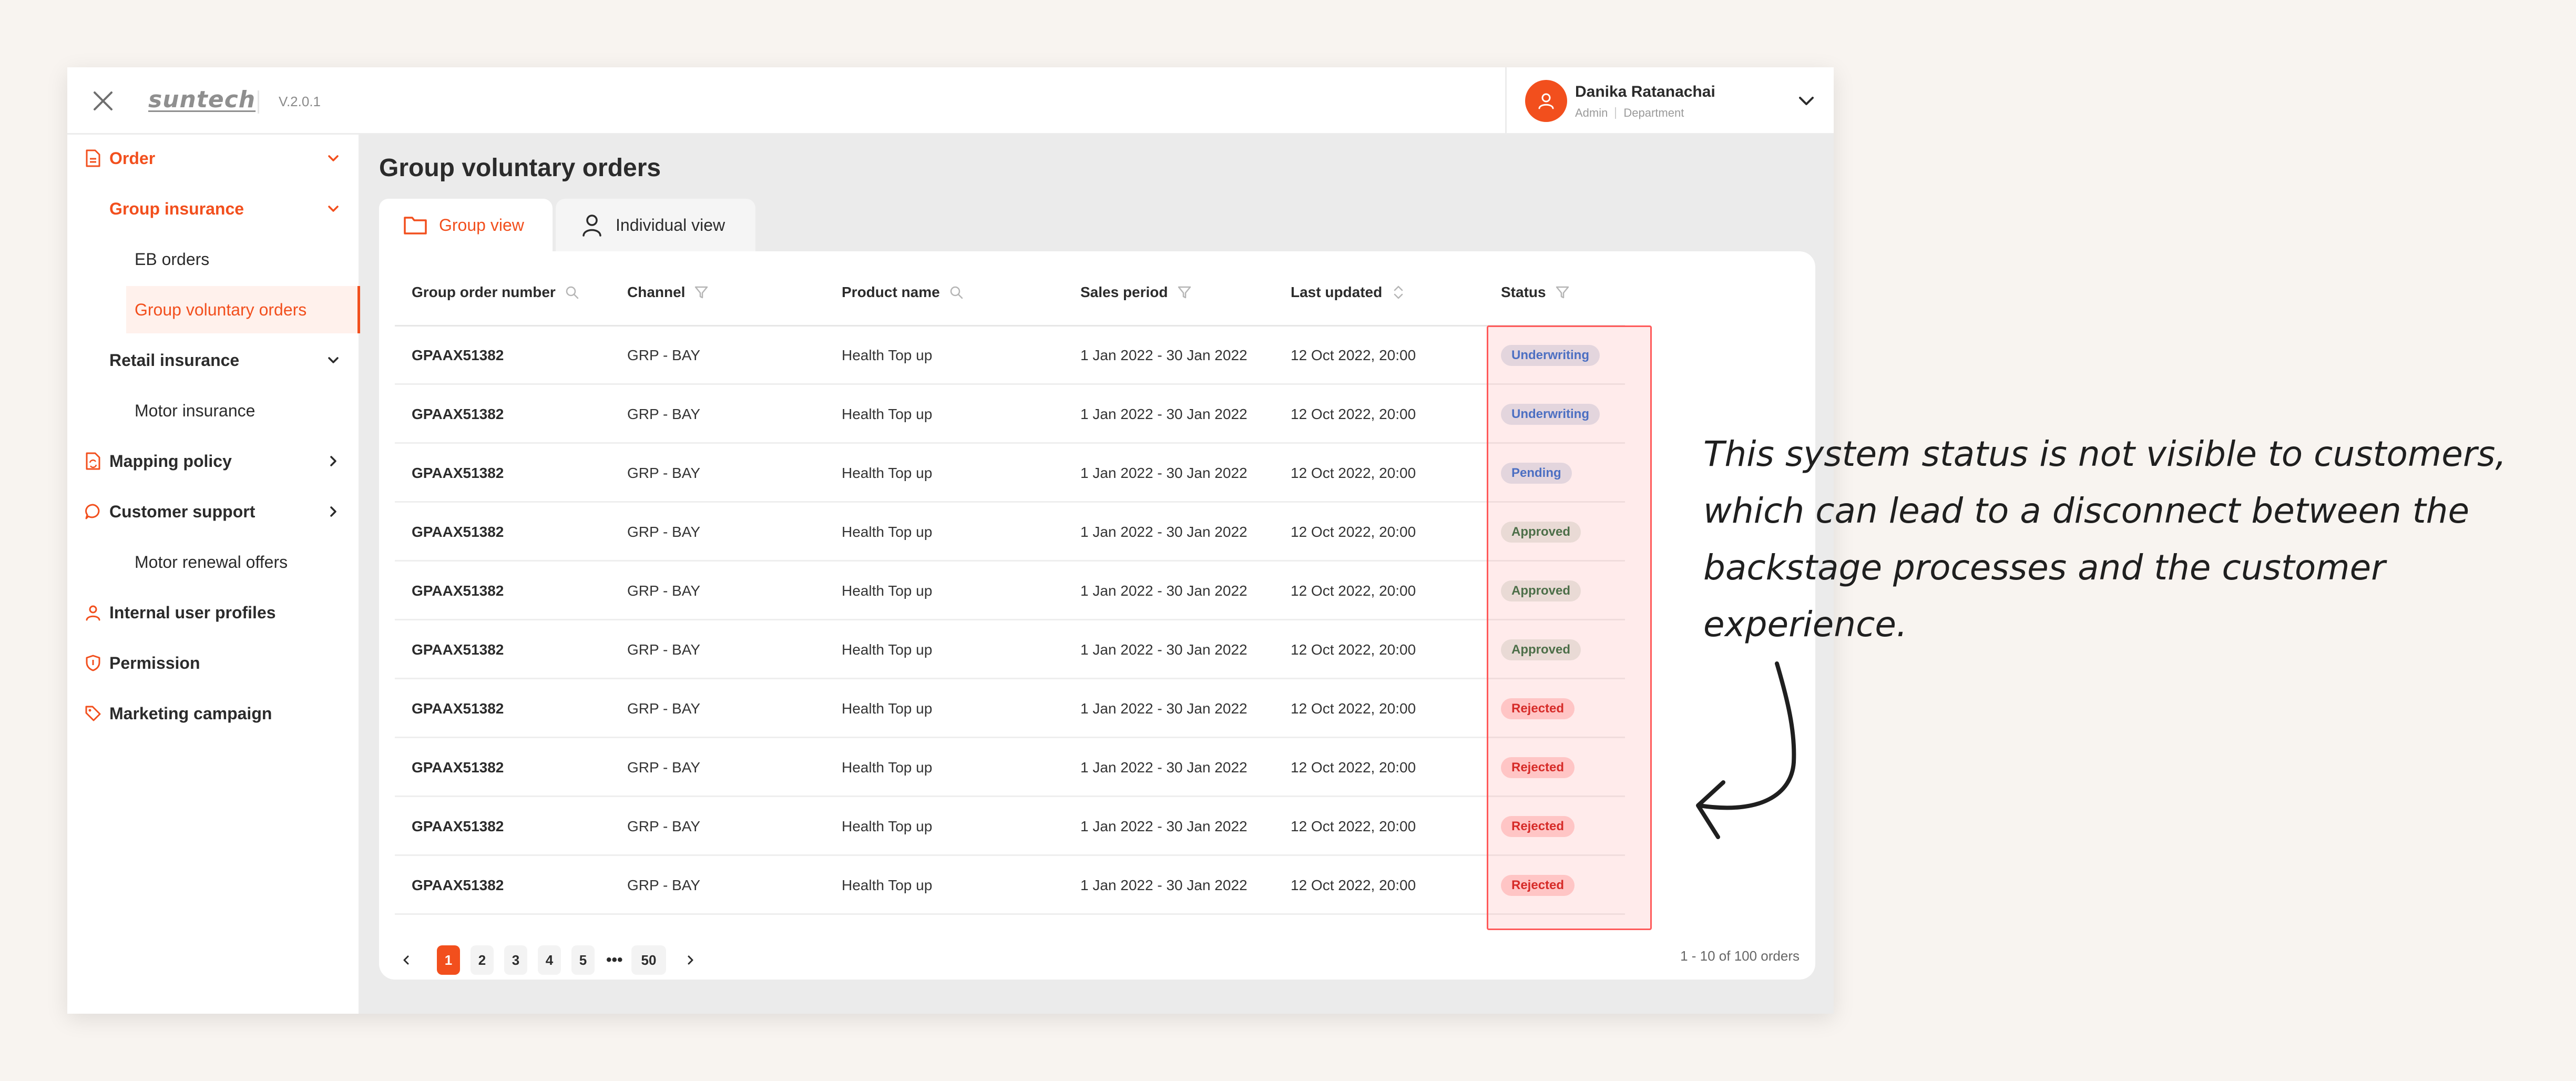  What do you see at coordinates (1536, 473) in the screenshot?
I see `cell-status: Pending` at bounding box center [1536, 473].